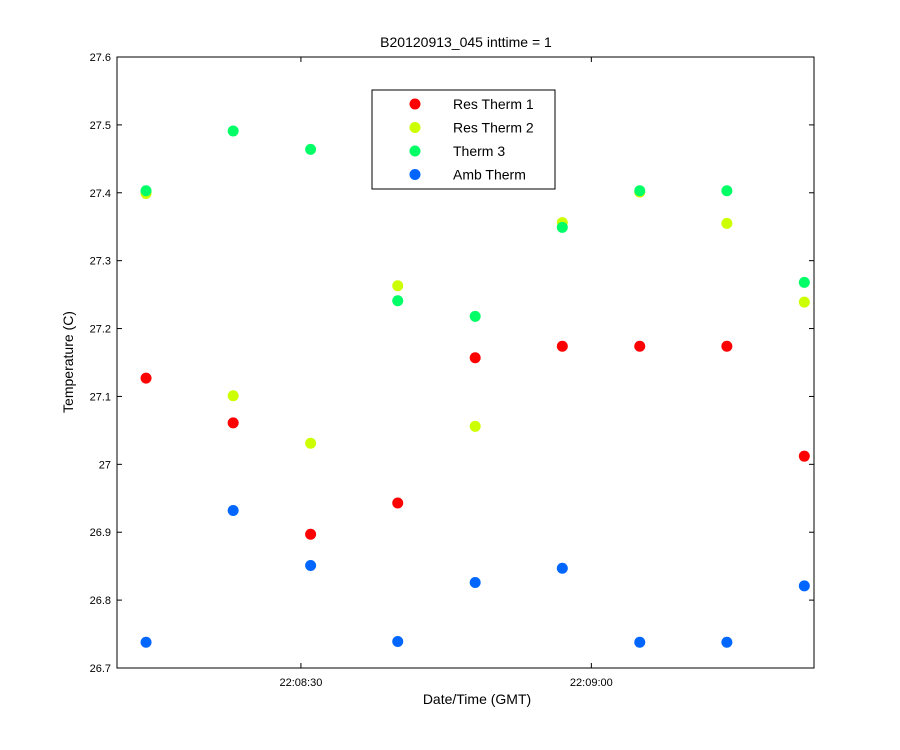 This screenshot has height=750, width=900. Describe the element at coordinates (100, 330) in the screenshot. I see `y-tick-label: 27.2` at that location.